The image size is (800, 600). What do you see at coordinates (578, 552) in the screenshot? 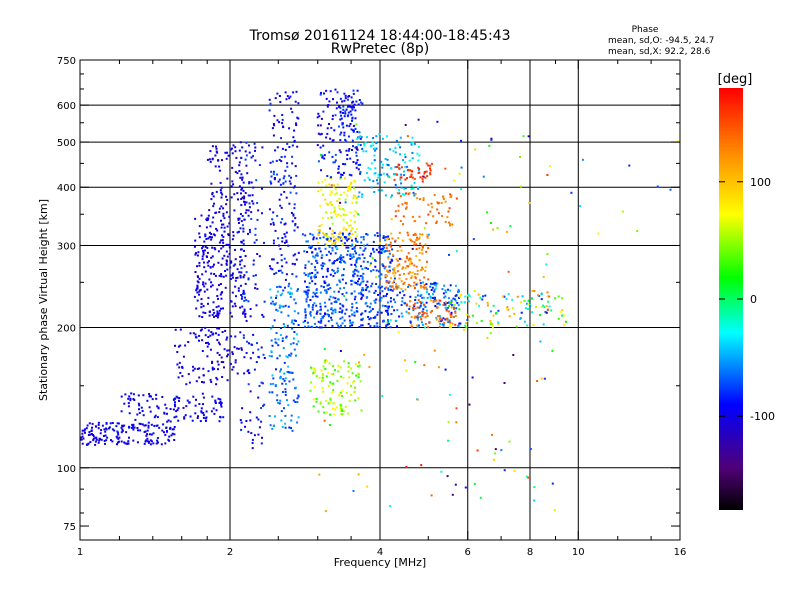
I see `x-tick-label: 10` at bounding box center [578, 552].